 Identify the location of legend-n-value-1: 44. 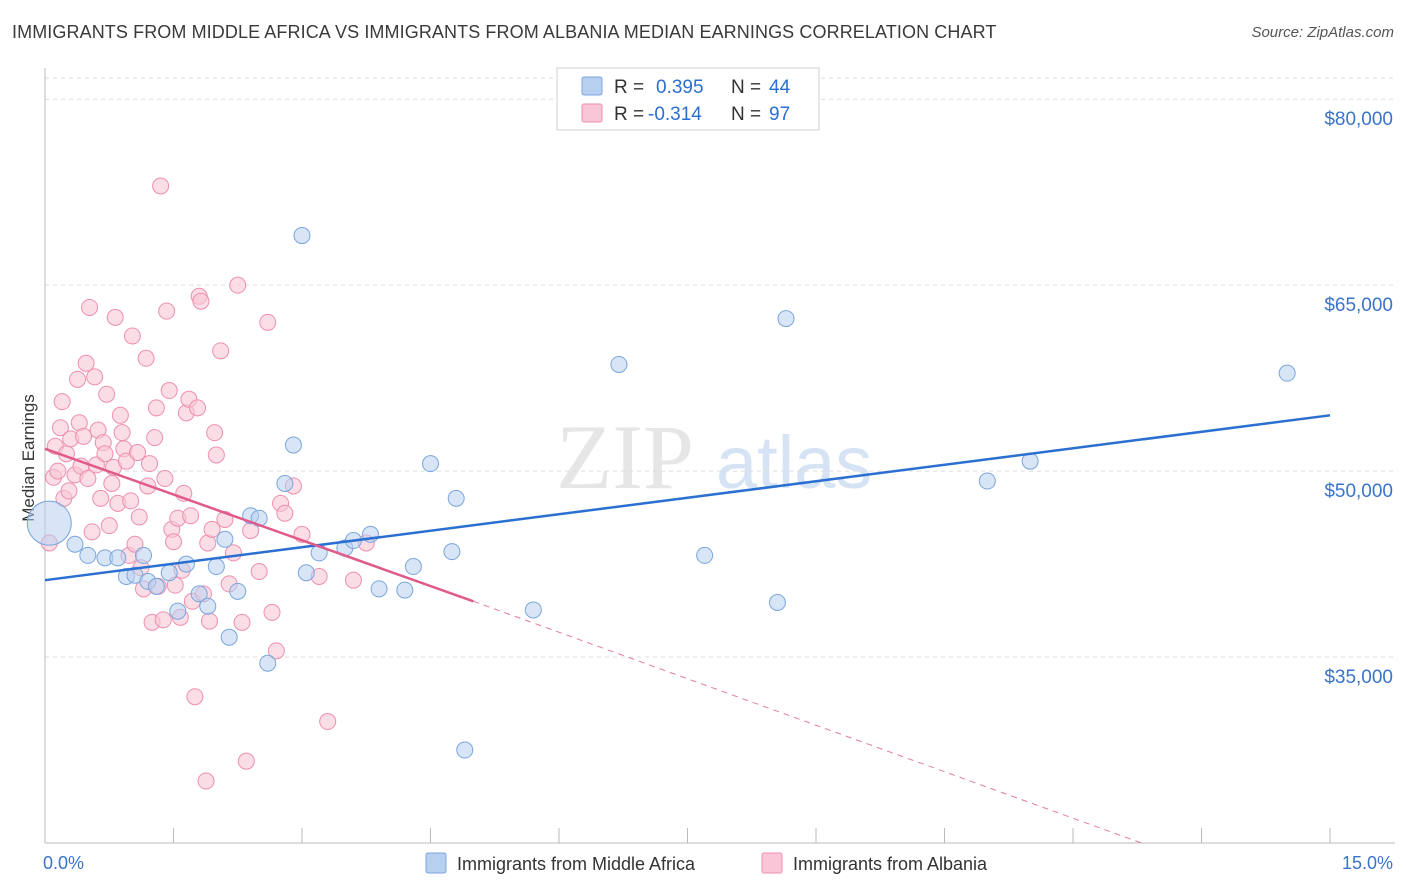
(780, 87).